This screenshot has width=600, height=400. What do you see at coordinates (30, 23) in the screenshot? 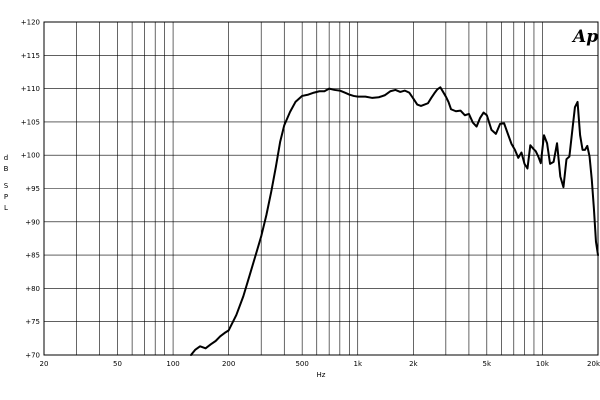
I see `y-tick-label: +120` at bounding box center [30, 23].